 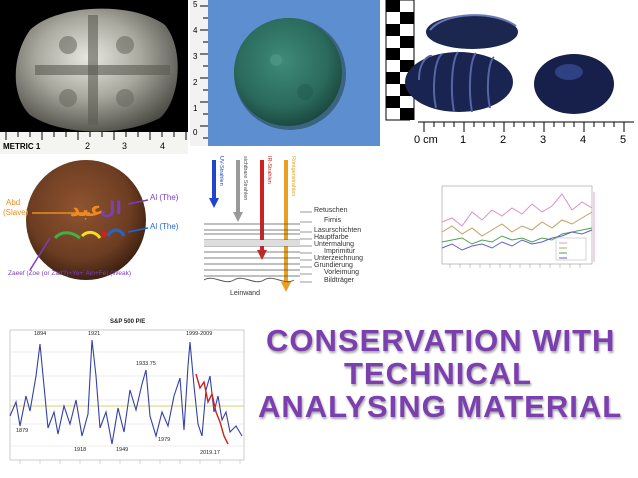 What do you see at coordinates (333, 265) in the screenshot?
I see `layer-label: Grundierung` at bounding box center [333, 265].